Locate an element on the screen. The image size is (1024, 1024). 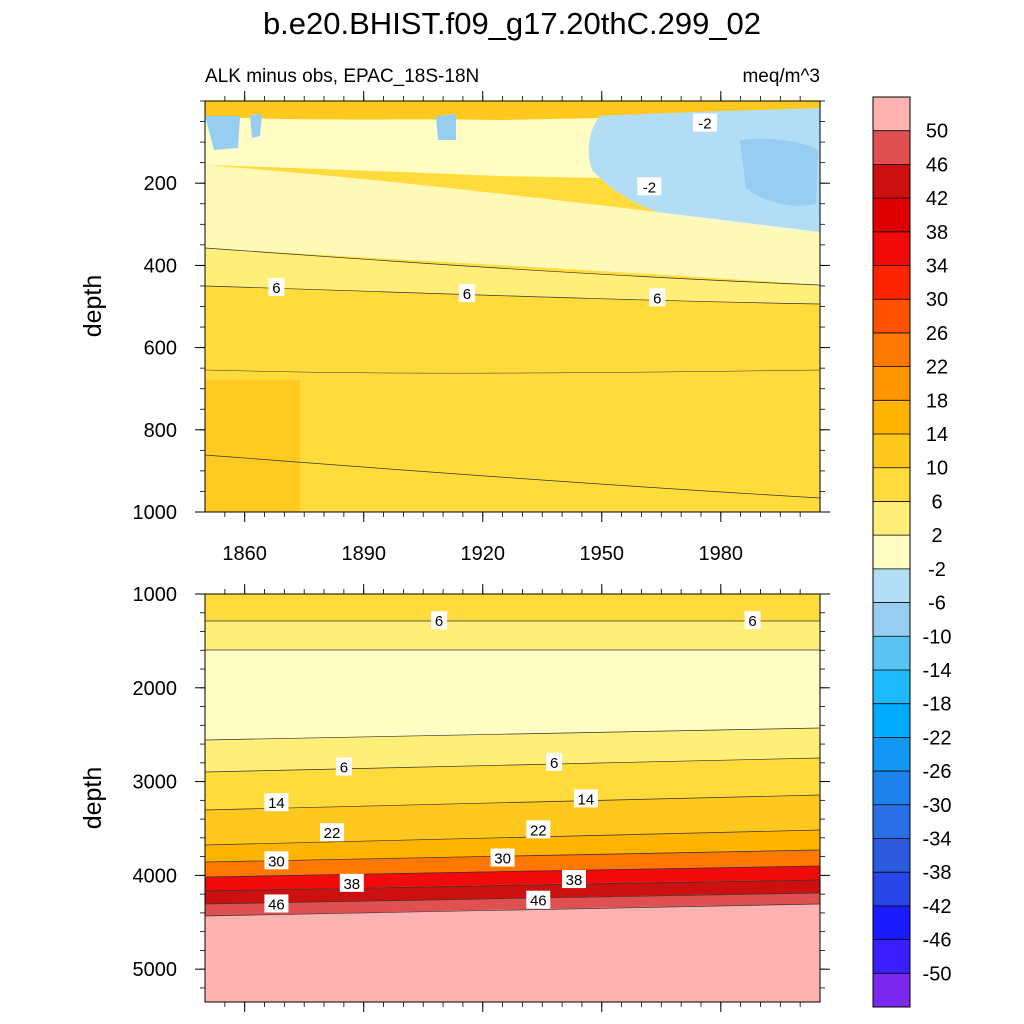
colorbar-tick-label: -18 is located at coordinates (937, 705).